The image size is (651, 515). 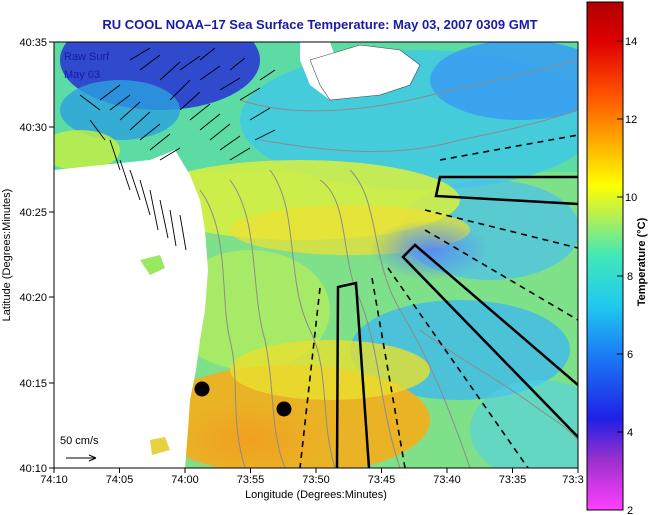 I want to click on colorbar-tick-label: 14, so click(x=631, y=42).